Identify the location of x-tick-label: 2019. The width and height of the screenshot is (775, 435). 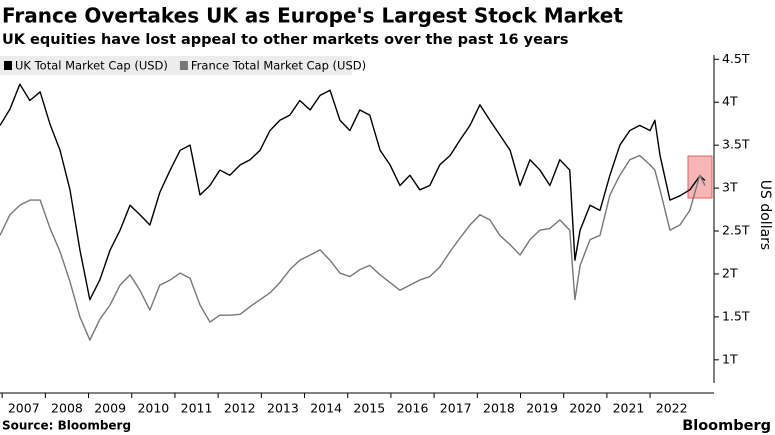
(542, 408).